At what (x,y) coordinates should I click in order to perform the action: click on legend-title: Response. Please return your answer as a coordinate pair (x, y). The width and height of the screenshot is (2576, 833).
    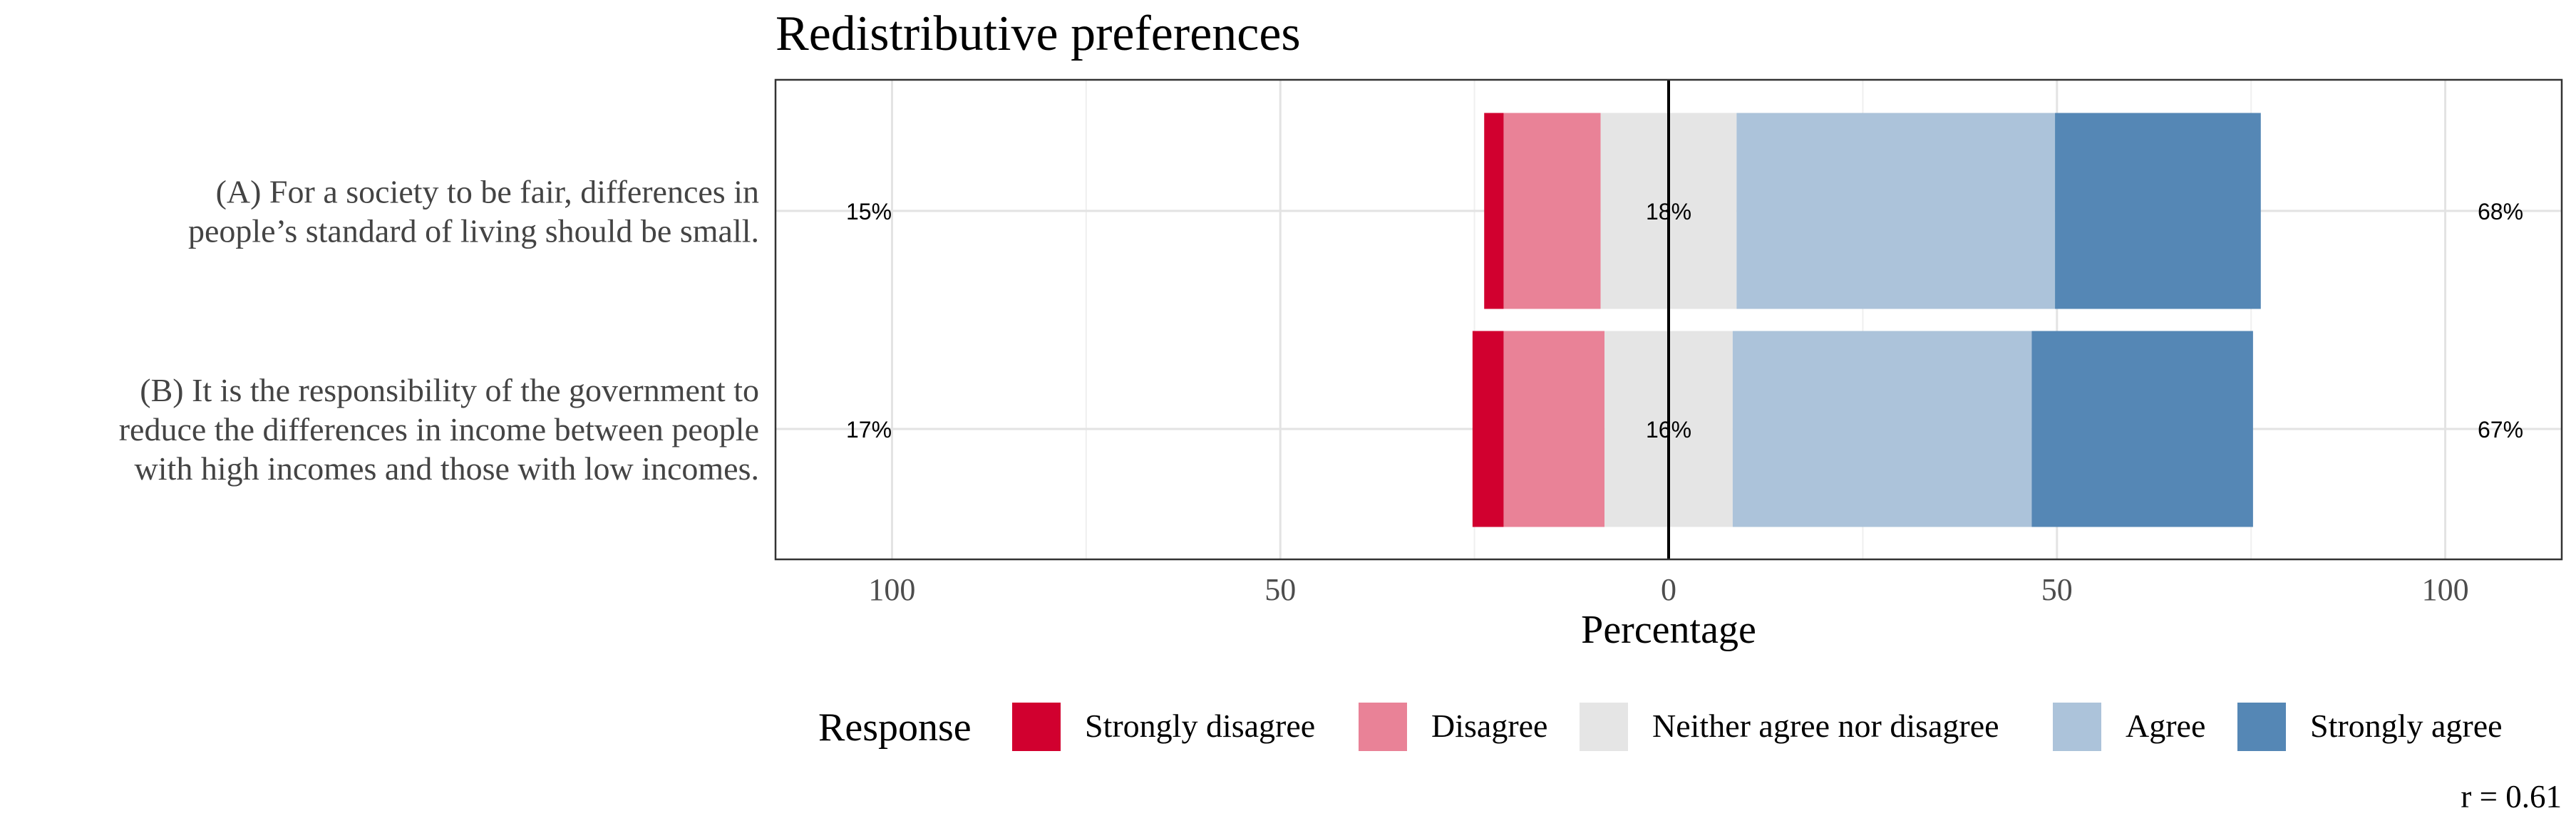
    Looking at the image, I should click on (895, 727).